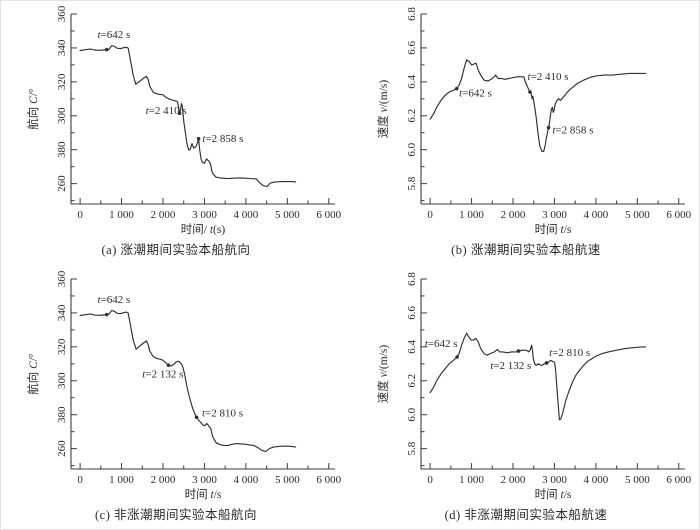 The image size is (700, 530). I want to click on chart-b-caption: (b) 涨潮期间实验本船航速, so click(526, 250).